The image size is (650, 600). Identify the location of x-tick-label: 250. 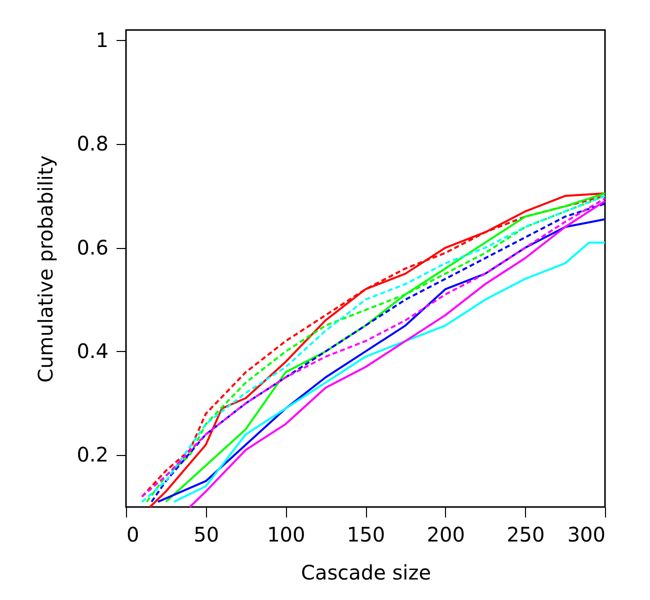
(525, 534).